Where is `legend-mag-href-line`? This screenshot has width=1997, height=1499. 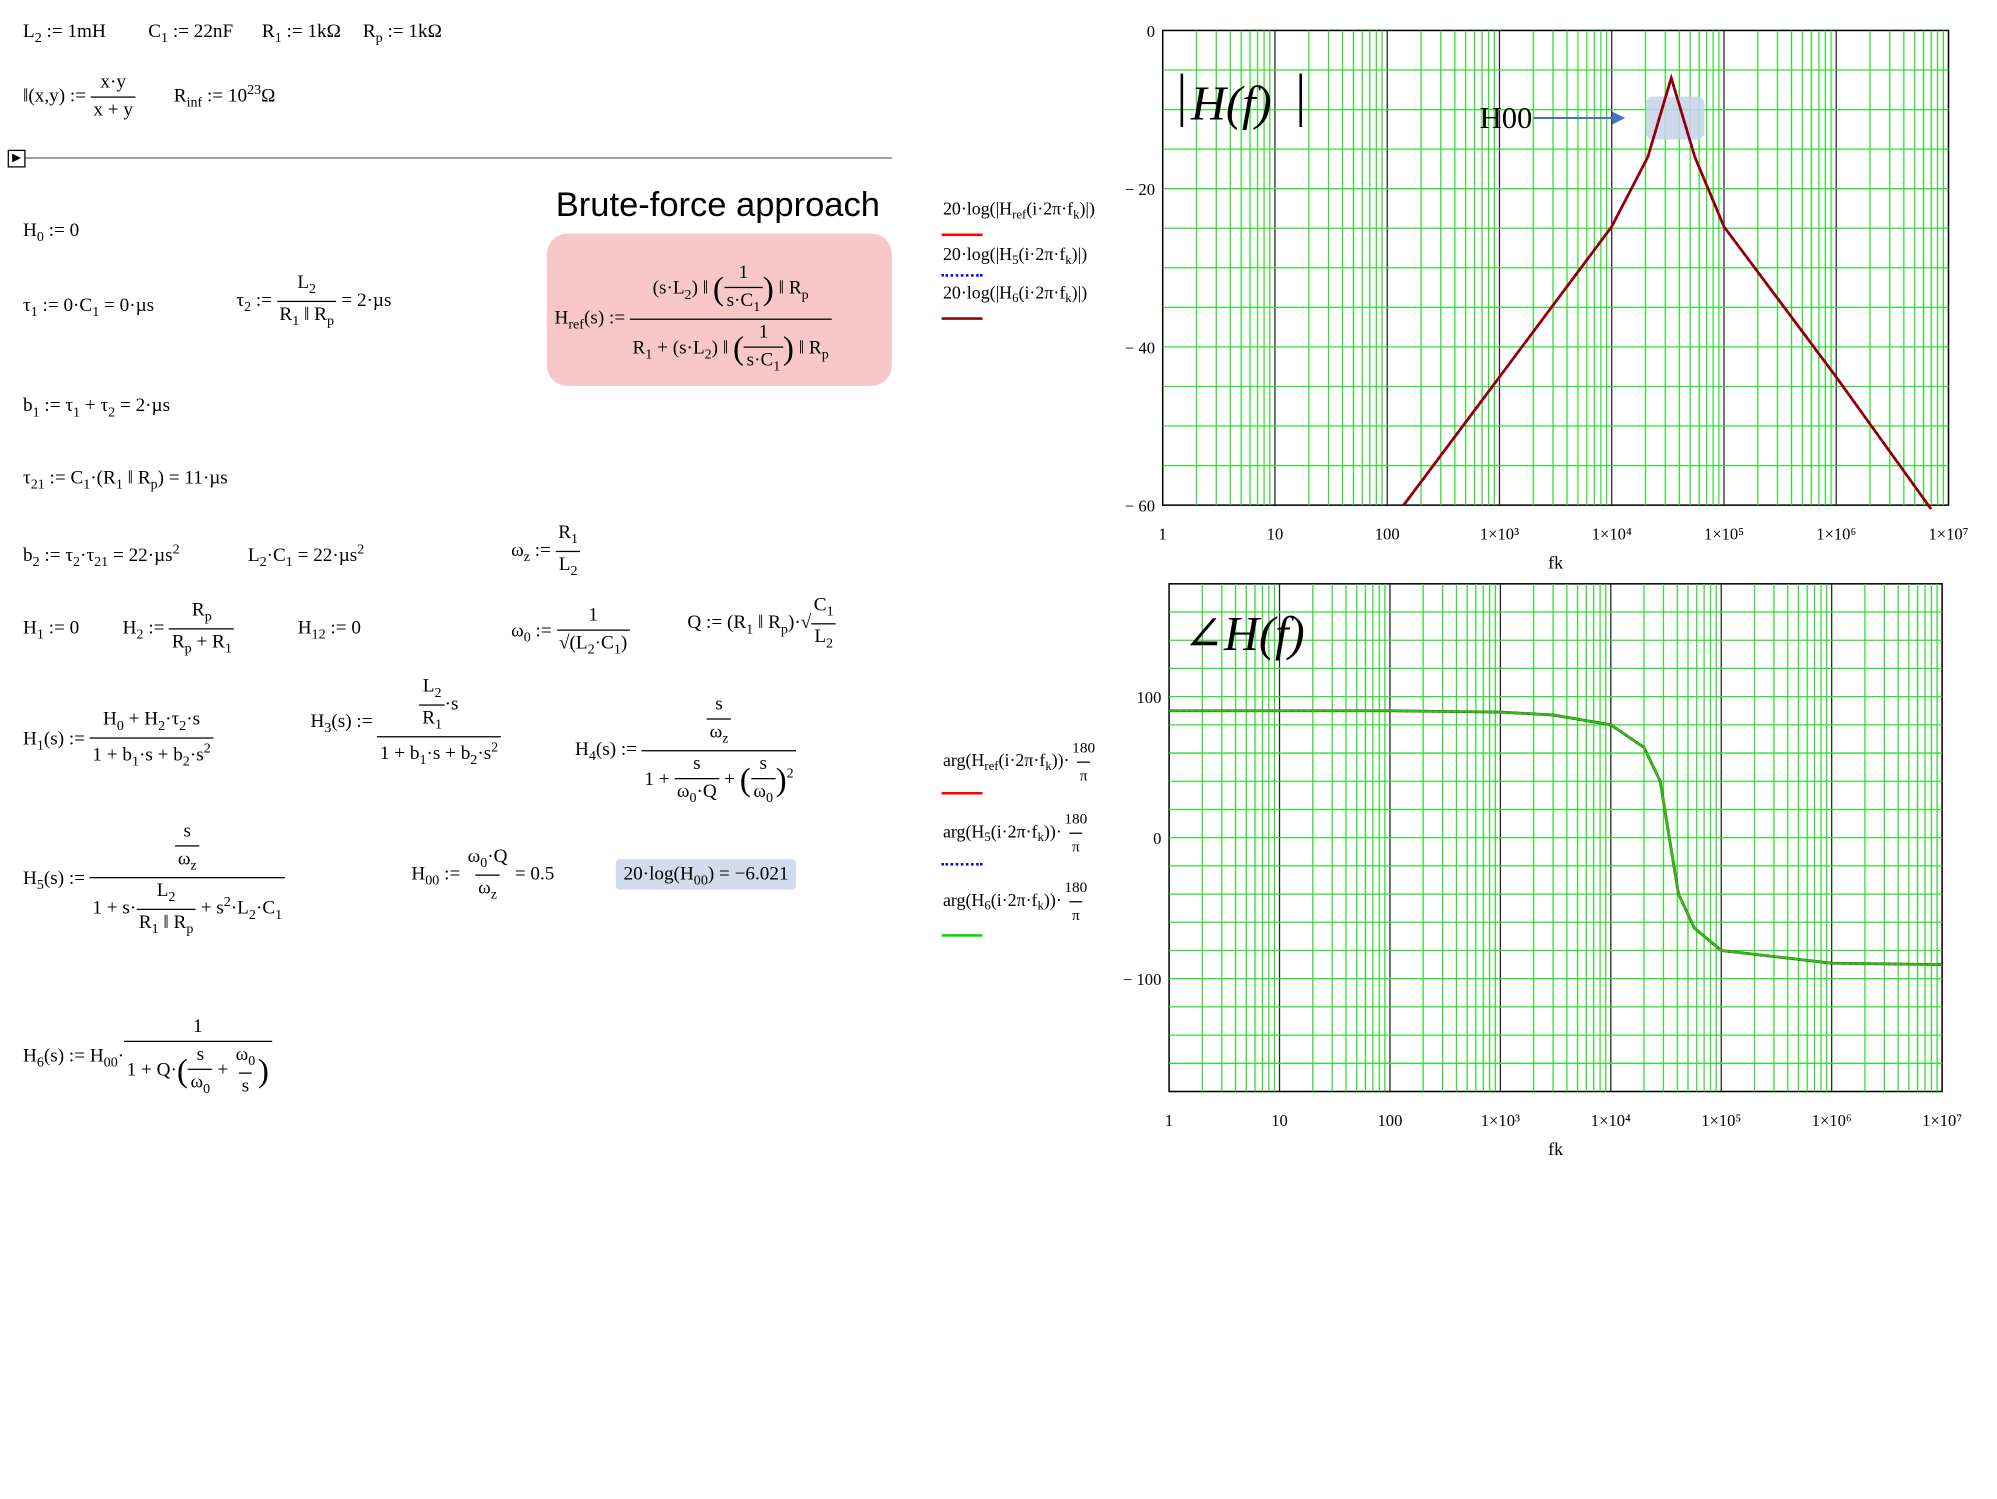 legend-mag-href-line is located at coordinates (962, 235).